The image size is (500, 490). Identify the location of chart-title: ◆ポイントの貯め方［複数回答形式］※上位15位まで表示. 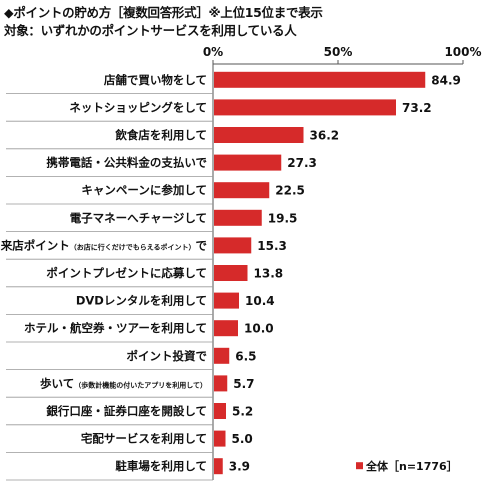
(163, 12).